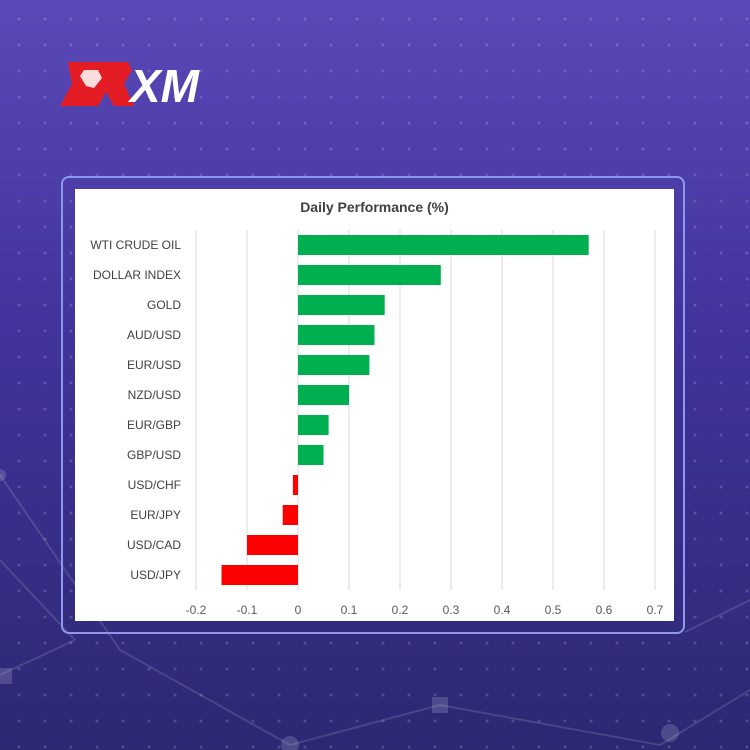 This screenshot has height=750, width=750. Describe the element at coordinates (154, 335) in the screenshot. I see `y-category-label: AUD/USD` at that location.